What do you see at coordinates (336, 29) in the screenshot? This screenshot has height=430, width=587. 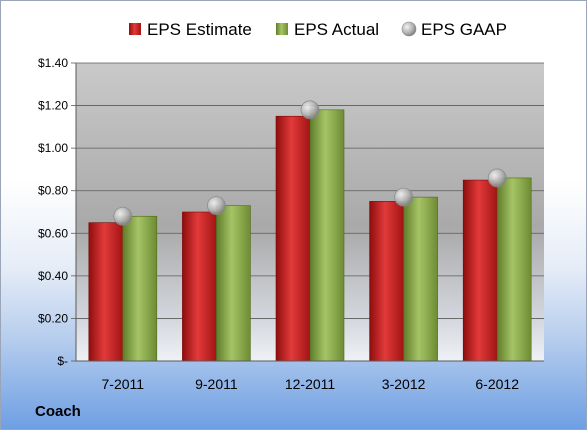 I see `legend-label: EPS Actual` at bounding box center [336, 29].